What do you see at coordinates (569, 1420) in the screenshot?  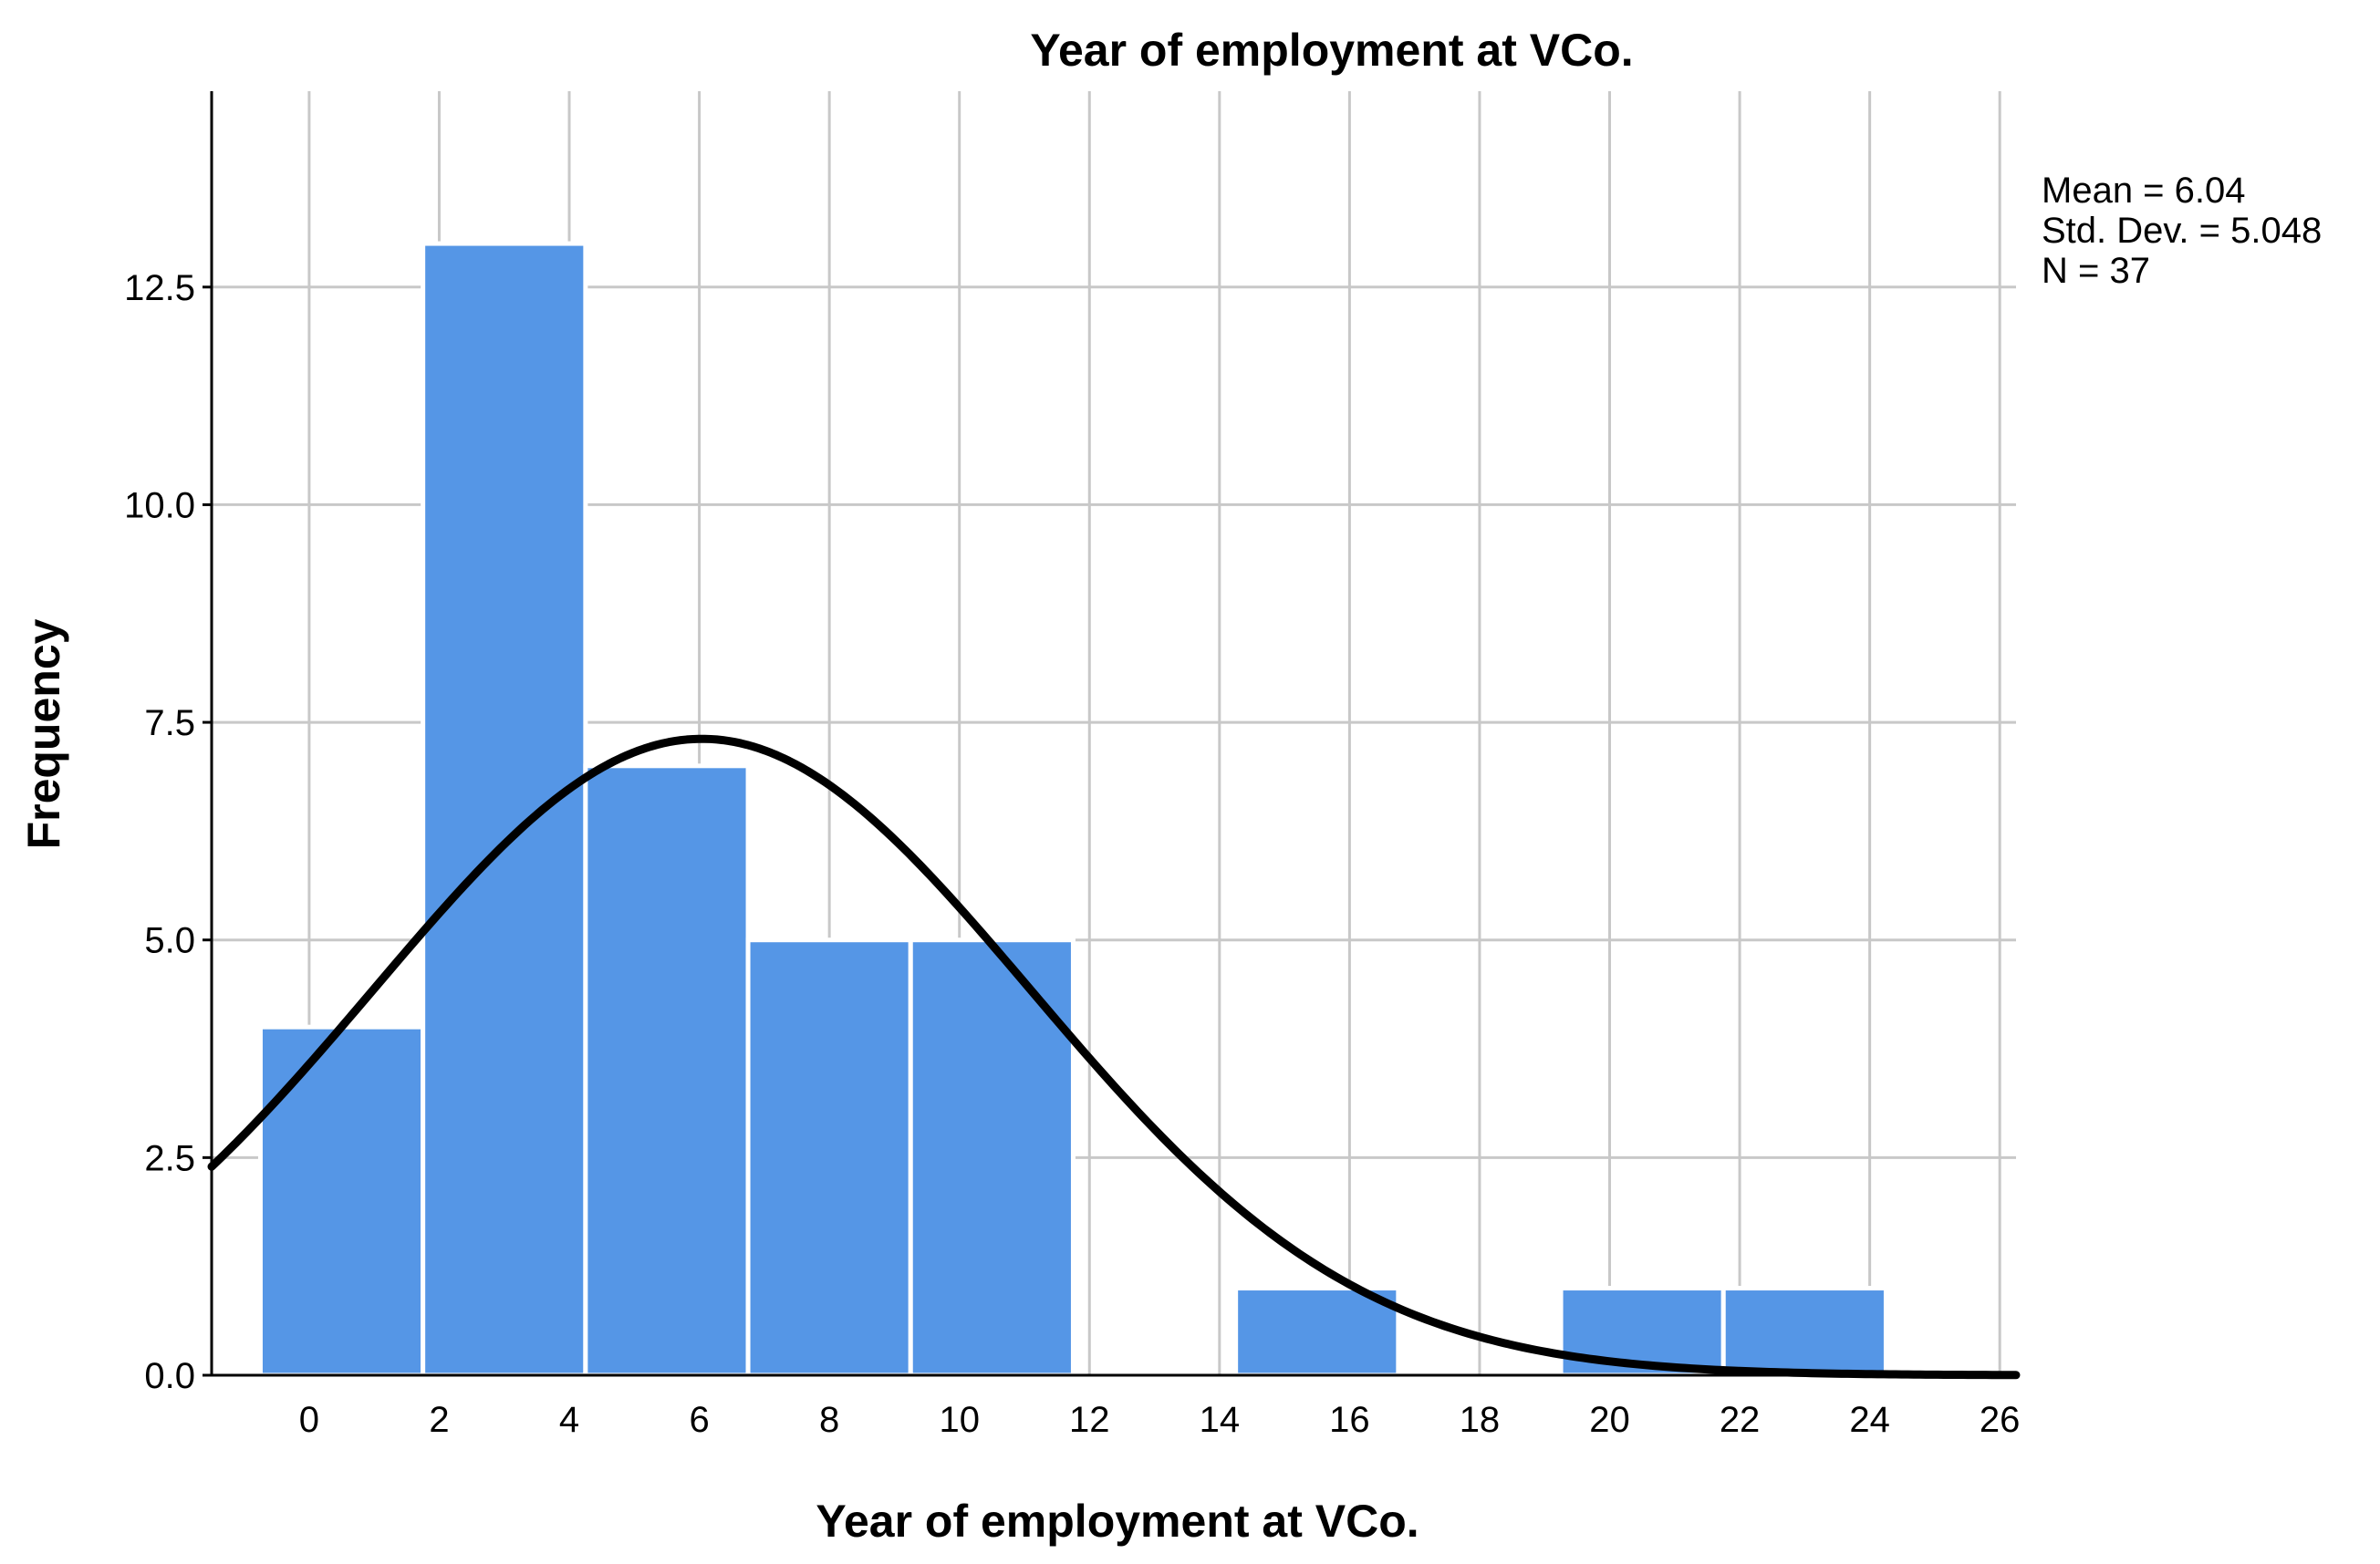 I see `x-tick-label: 4` at bounding box center [569, 1420].